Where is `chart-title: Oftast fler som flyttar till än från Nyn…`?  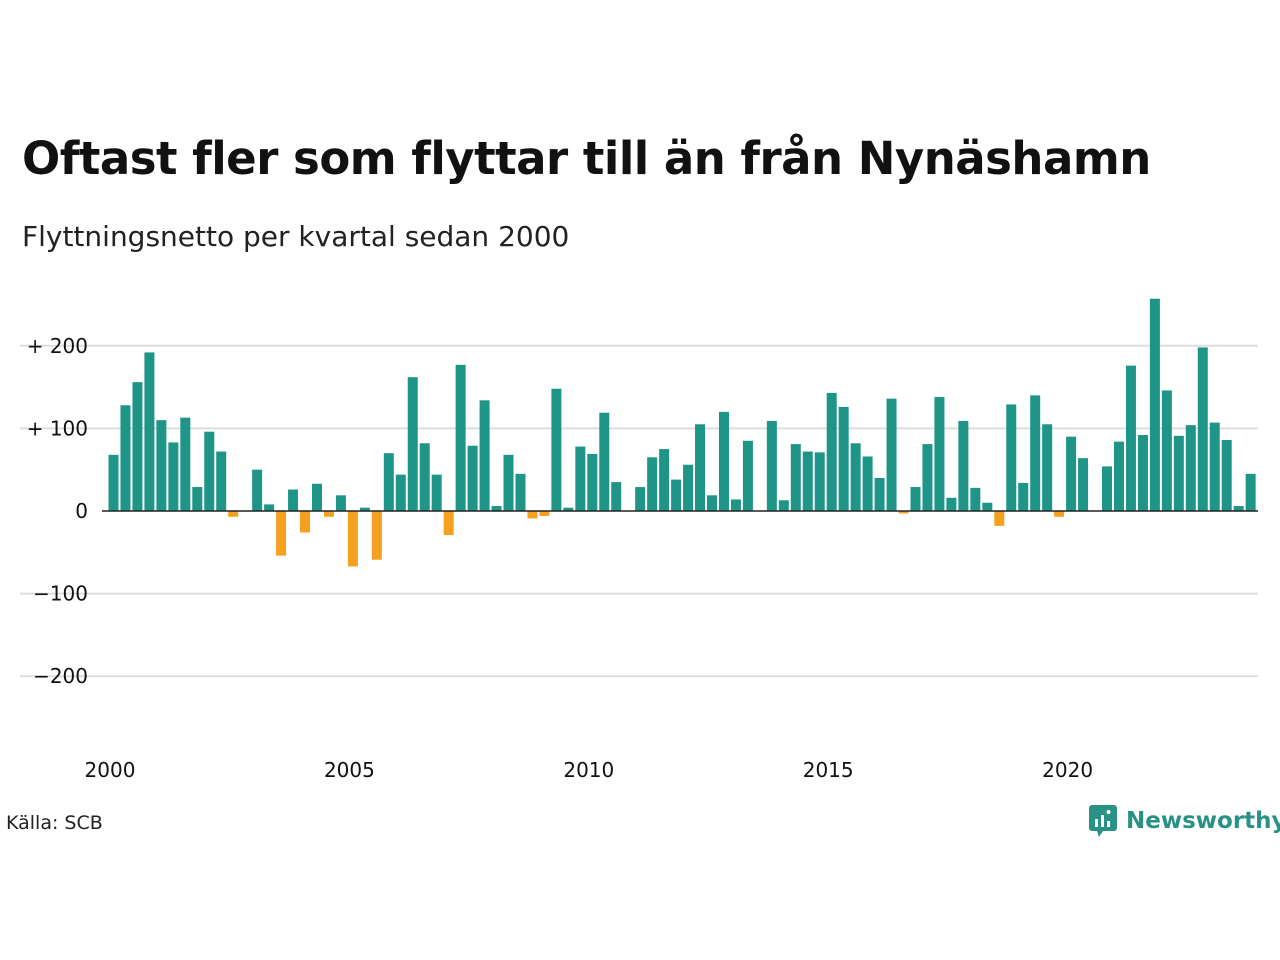
chart-title: Oftast fler som flyttar till än från Nyn… is located at coordinates (586, 158).